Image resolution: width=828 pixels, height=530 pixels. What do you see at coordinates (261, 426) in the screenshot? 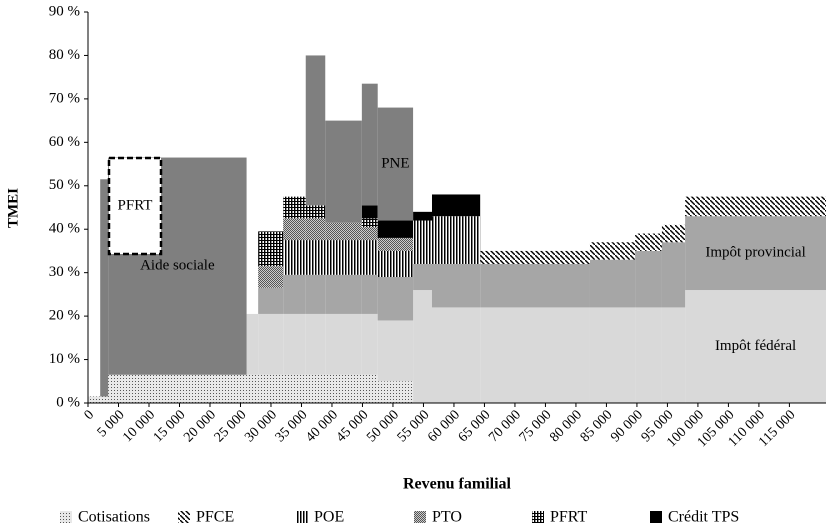
I see `x-tick-label: 30 000` at bounding box center [261, 426].